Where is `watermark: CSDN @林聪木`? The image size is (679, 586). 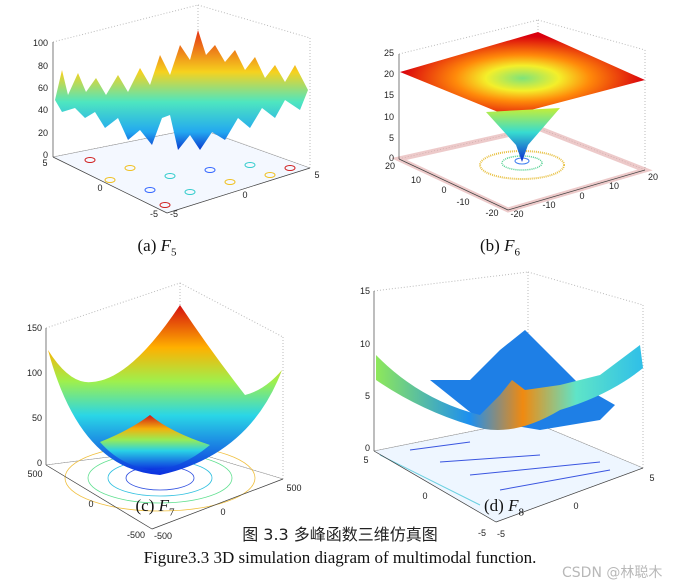 watermark: CSDN @林聪木 is located at coordinates (612, 573).